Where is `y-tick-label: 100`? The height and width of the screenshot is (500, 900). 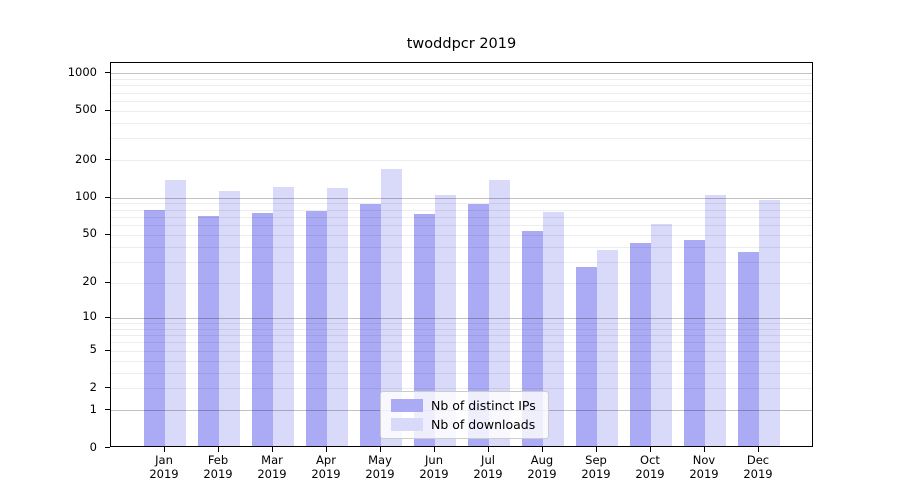
y-tick-label: 100 is located at coordinates (86, 196).